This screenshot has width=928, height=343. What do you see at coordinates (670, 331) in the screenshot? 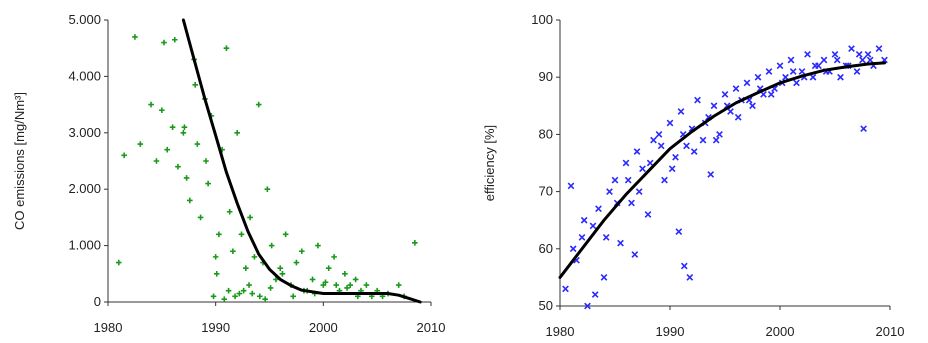
I see `eff-x-tick-label: 1990` at bounding box center [670, 331].